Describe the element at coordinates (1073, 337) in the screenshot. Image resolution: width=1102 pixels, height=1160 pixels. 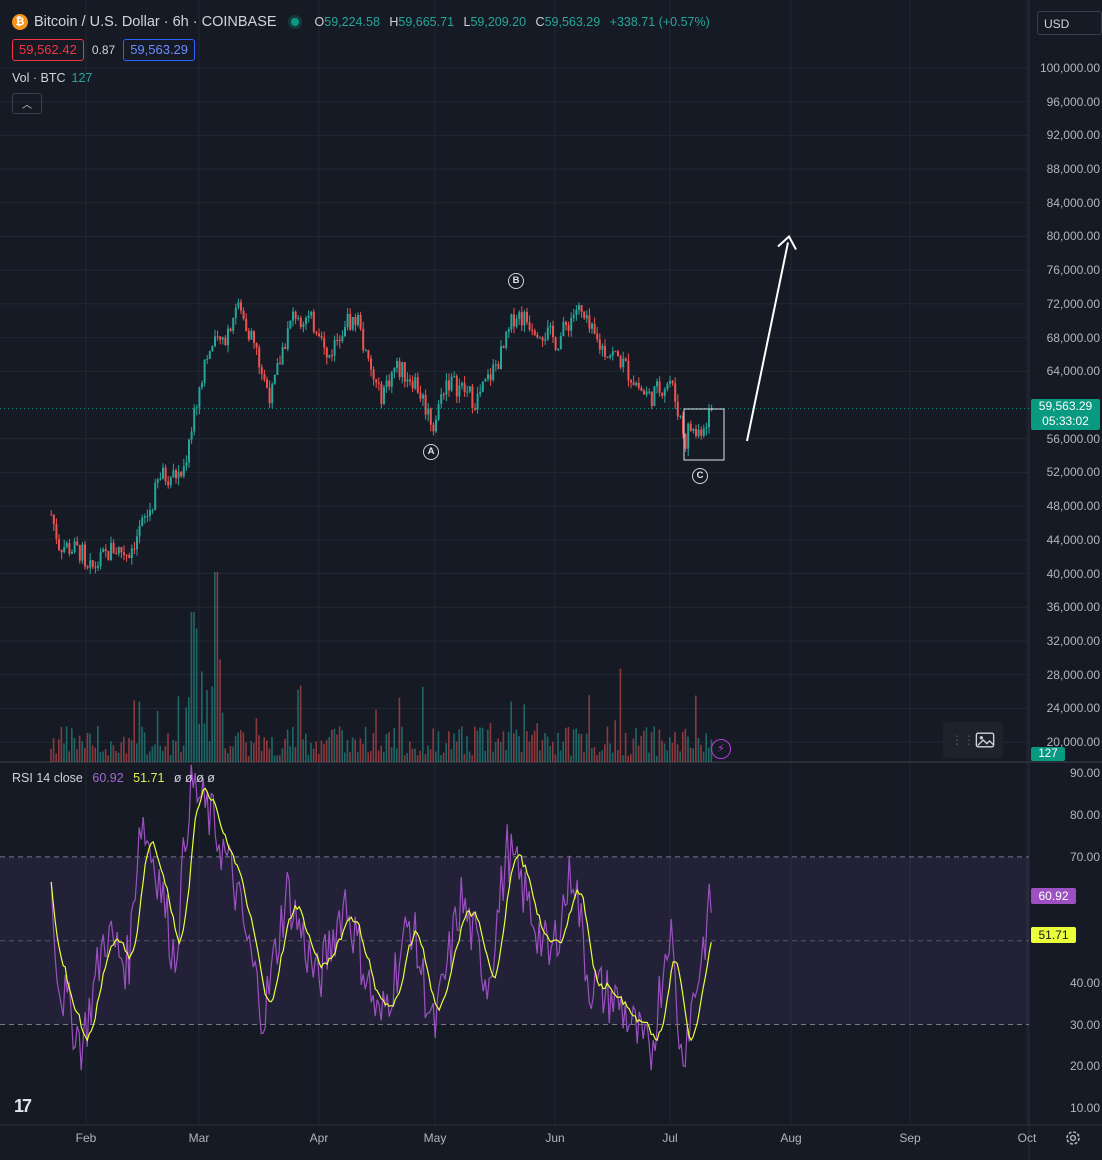
I see `price-axis-label: 68,000.00` at that location.